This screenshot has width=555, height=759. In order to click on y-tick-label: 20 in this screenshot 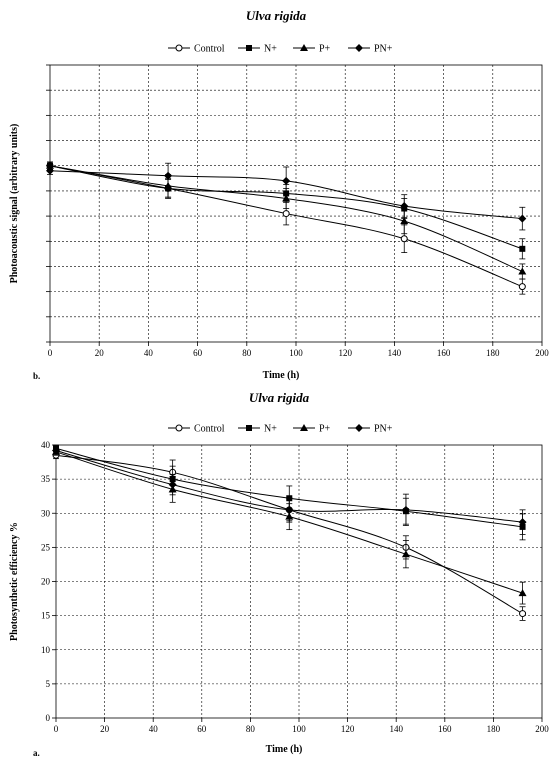, I will do `click(46, 582)`.